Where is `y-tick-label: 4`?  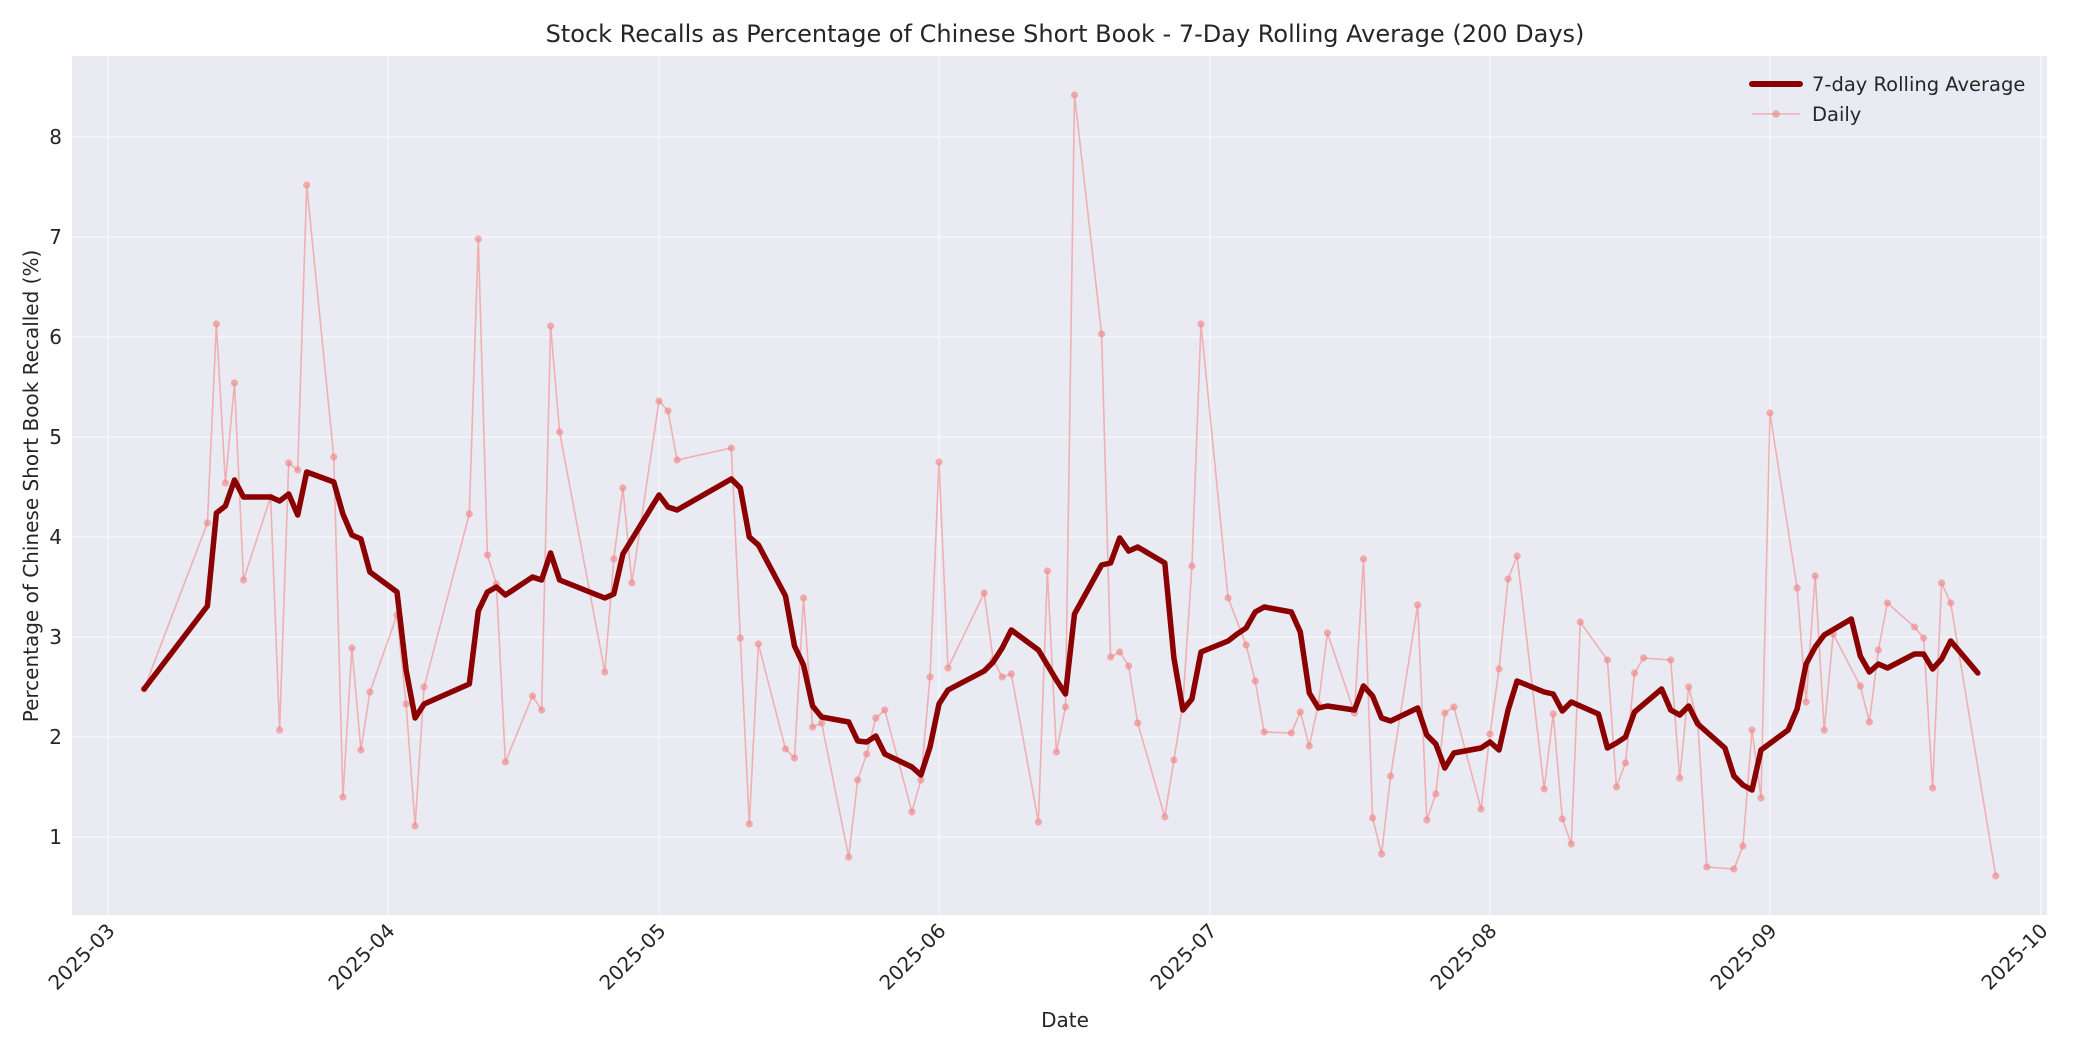 y-tick-label: 4 is located at coordinates (55, 537).